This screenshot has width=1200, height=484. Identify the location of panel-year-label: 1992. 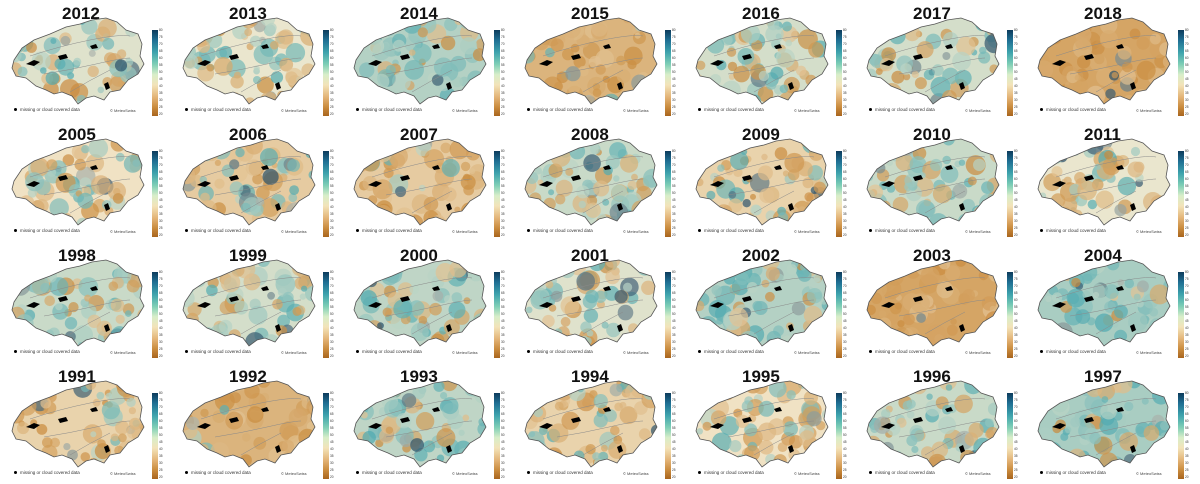
(248, 376).